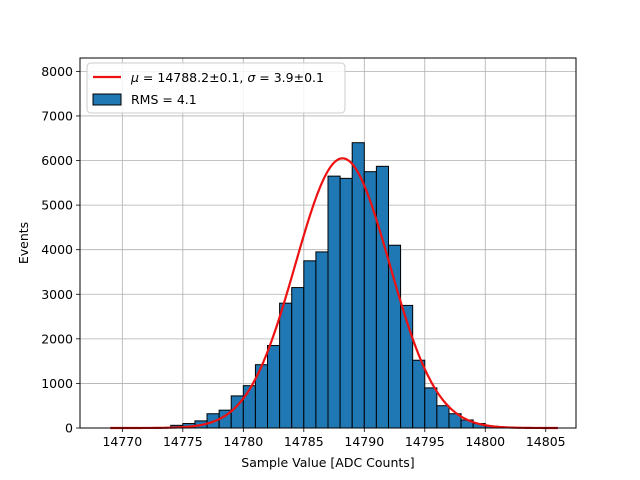 This screenshot has width=640, height=480. I want to click on y-axis-label: Events, so click(23, 243).